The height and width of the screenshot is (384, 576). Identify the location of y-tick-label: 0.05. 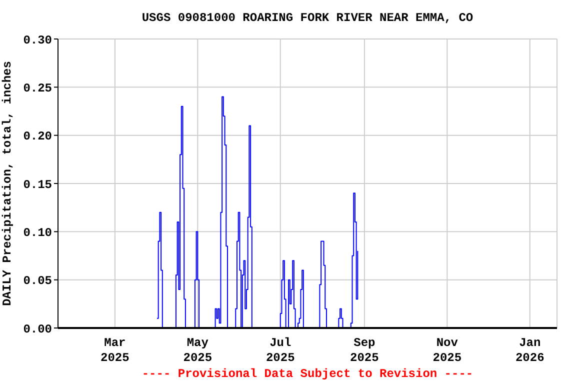
(37, 281).